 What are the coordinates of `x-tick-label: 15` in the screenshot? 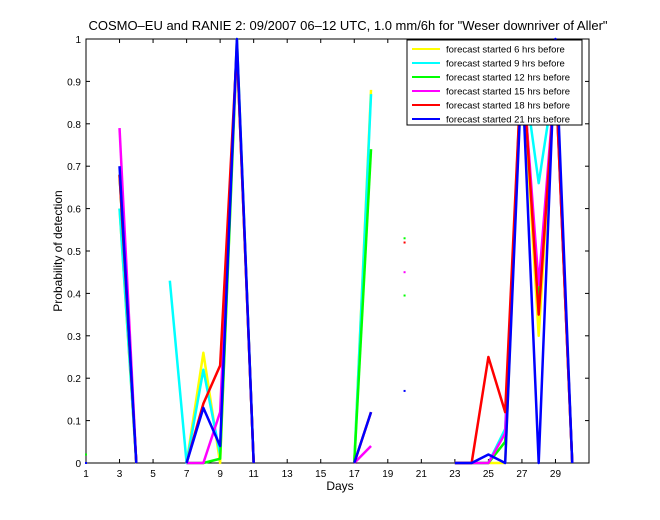 It's located at (321, 474).